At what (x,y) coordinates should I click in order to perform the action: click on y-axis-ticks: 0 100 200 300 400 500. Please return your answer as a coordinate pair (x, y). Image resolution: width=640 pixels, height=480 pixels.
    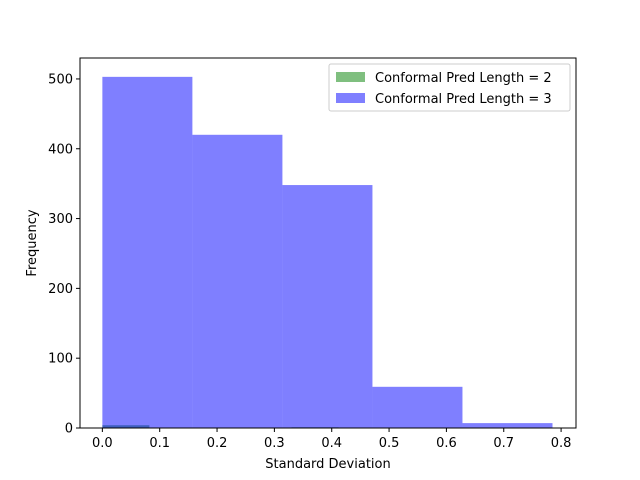
    Looking at the image, I should click on (64, 254).